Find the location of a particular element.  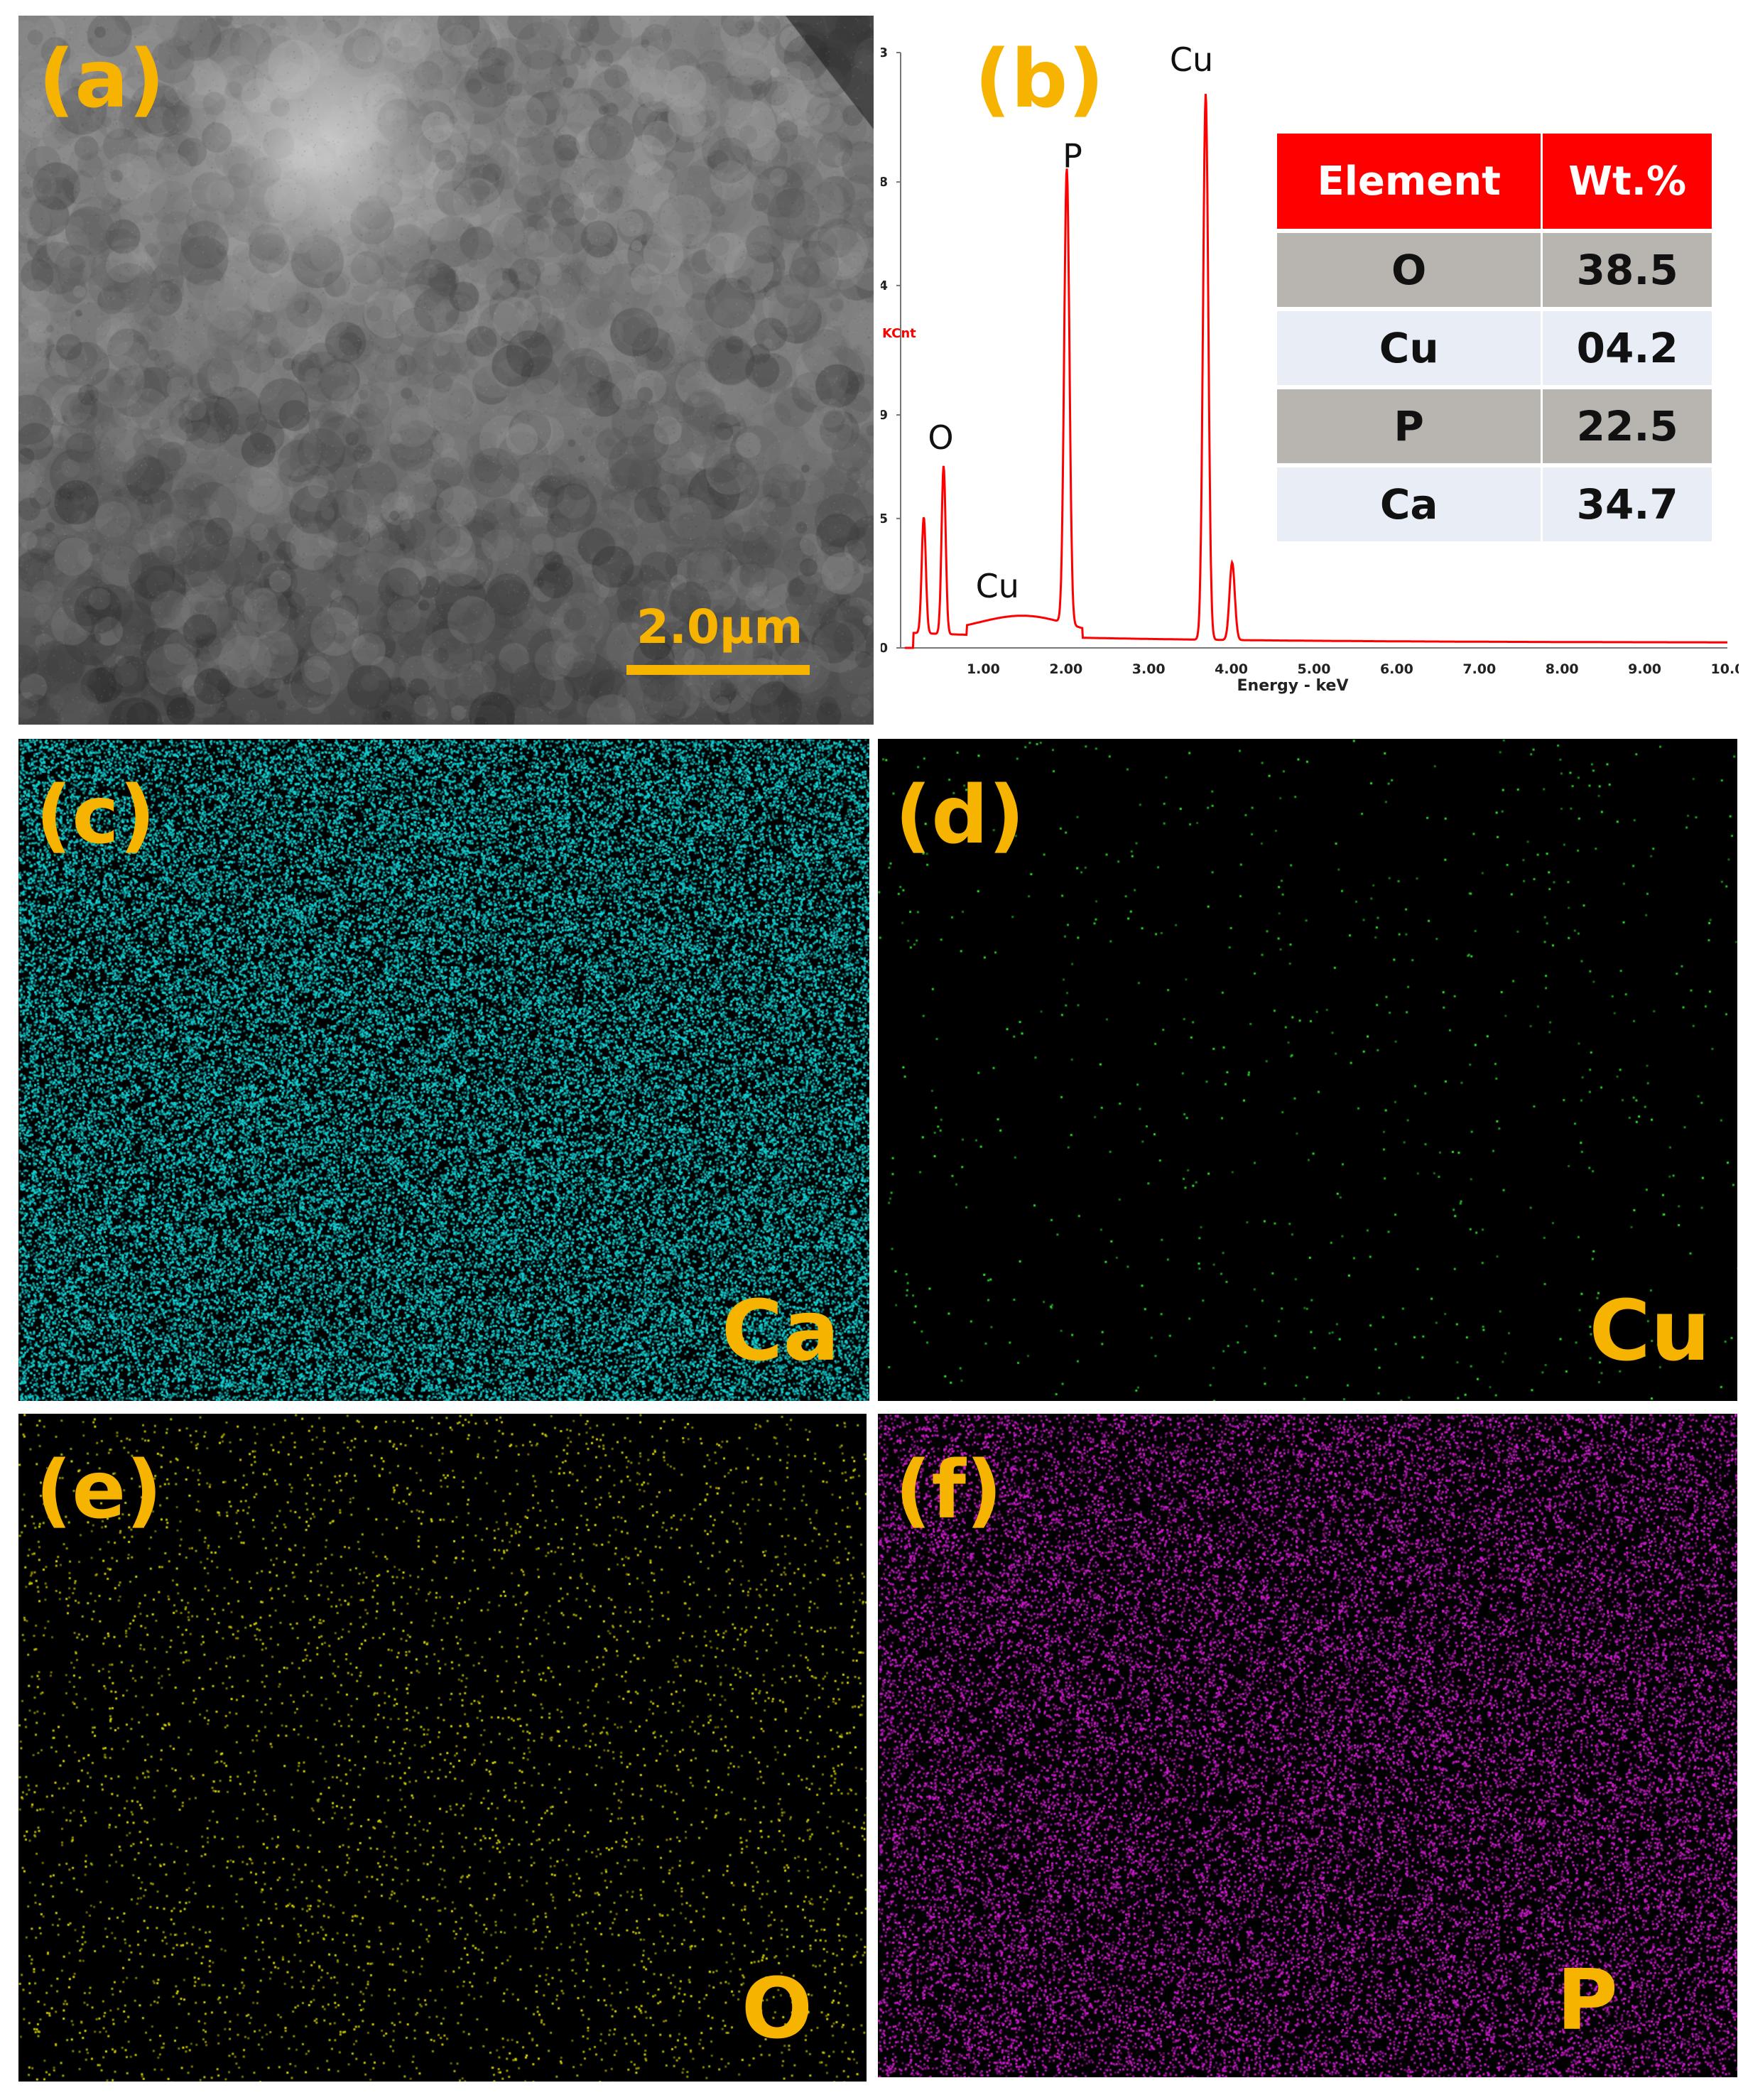

y-tick-label: 1.8 is located at coordinates (884, 182).